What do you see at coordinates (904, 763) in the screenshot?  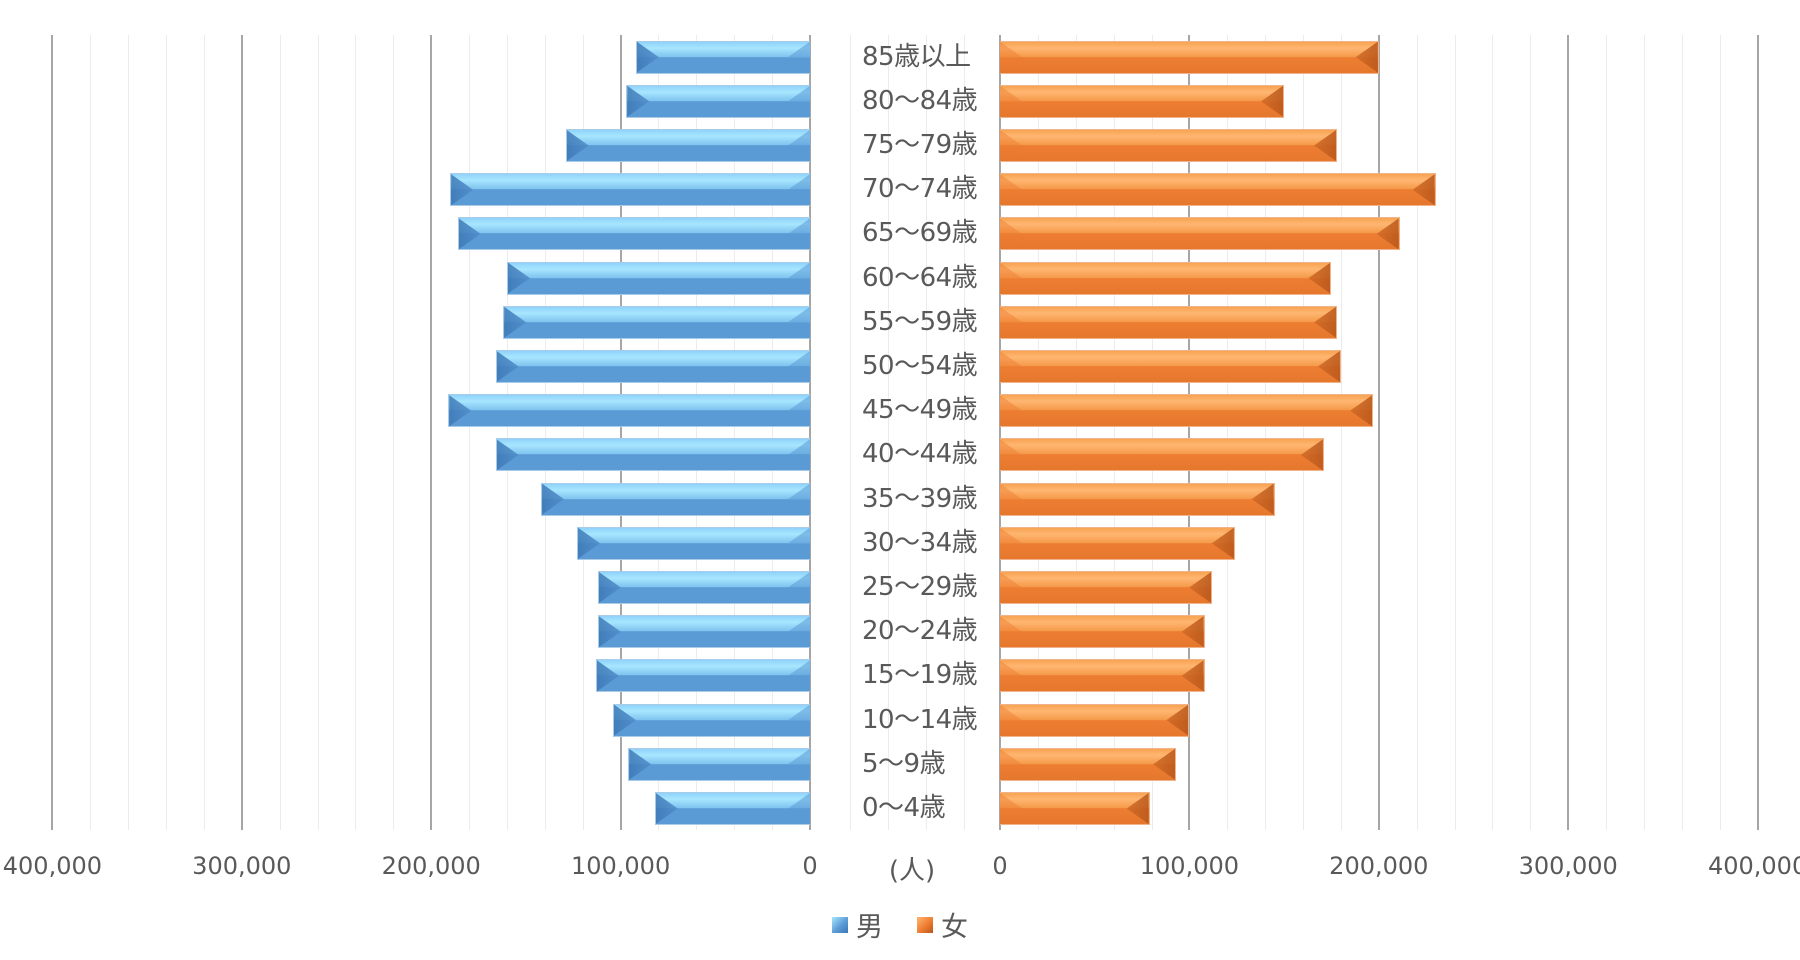 I see `age-group-label: 5〜9歳` at bounding box center [904, 763].